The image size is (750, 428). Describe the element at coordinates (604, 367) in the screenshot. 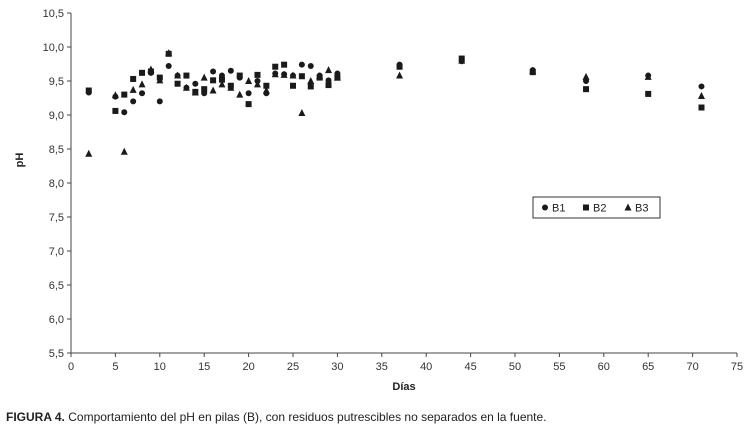

I see `x-tick-label: 60` at that location.